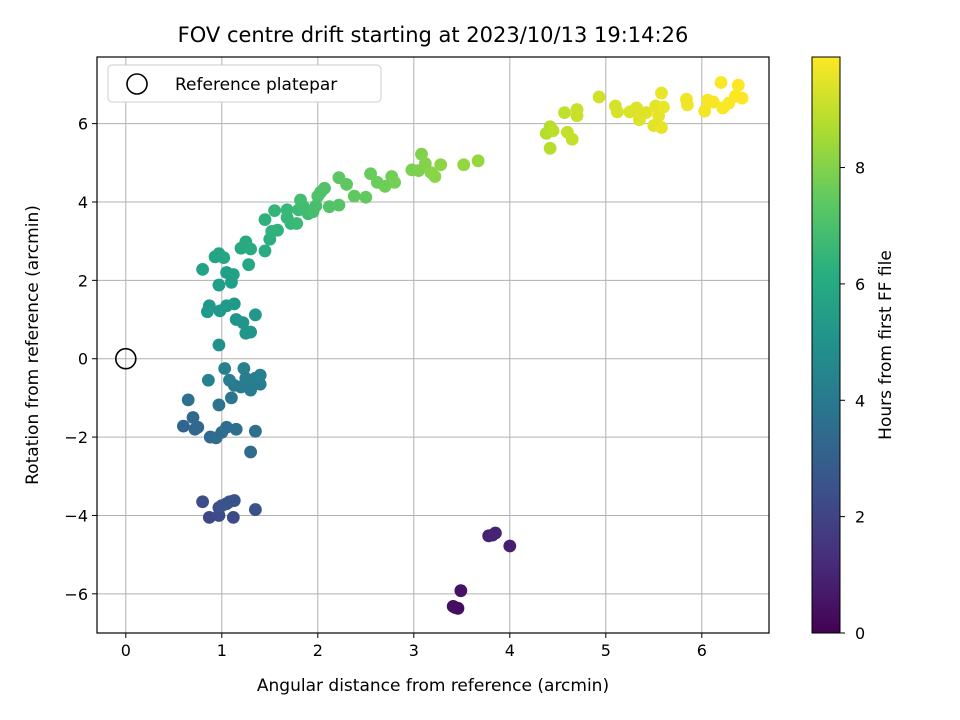  I want to click on legend-label: Reference platepar, so click(256, 85).